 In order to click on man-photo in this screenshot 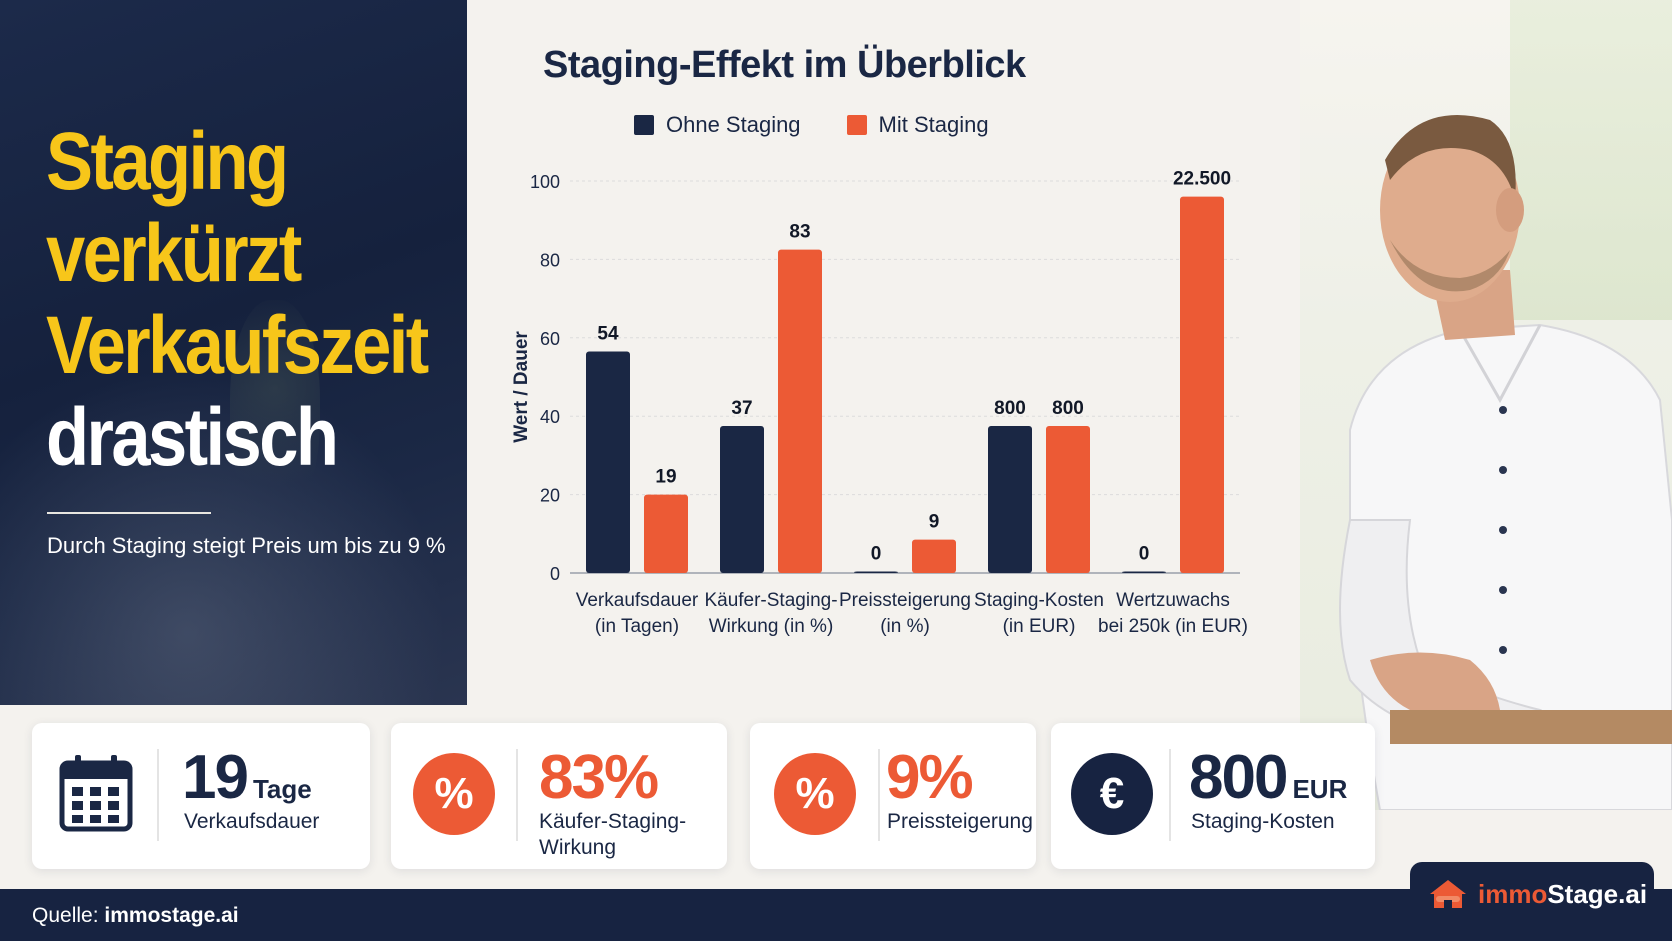, I will do `click(1505, 462)`.